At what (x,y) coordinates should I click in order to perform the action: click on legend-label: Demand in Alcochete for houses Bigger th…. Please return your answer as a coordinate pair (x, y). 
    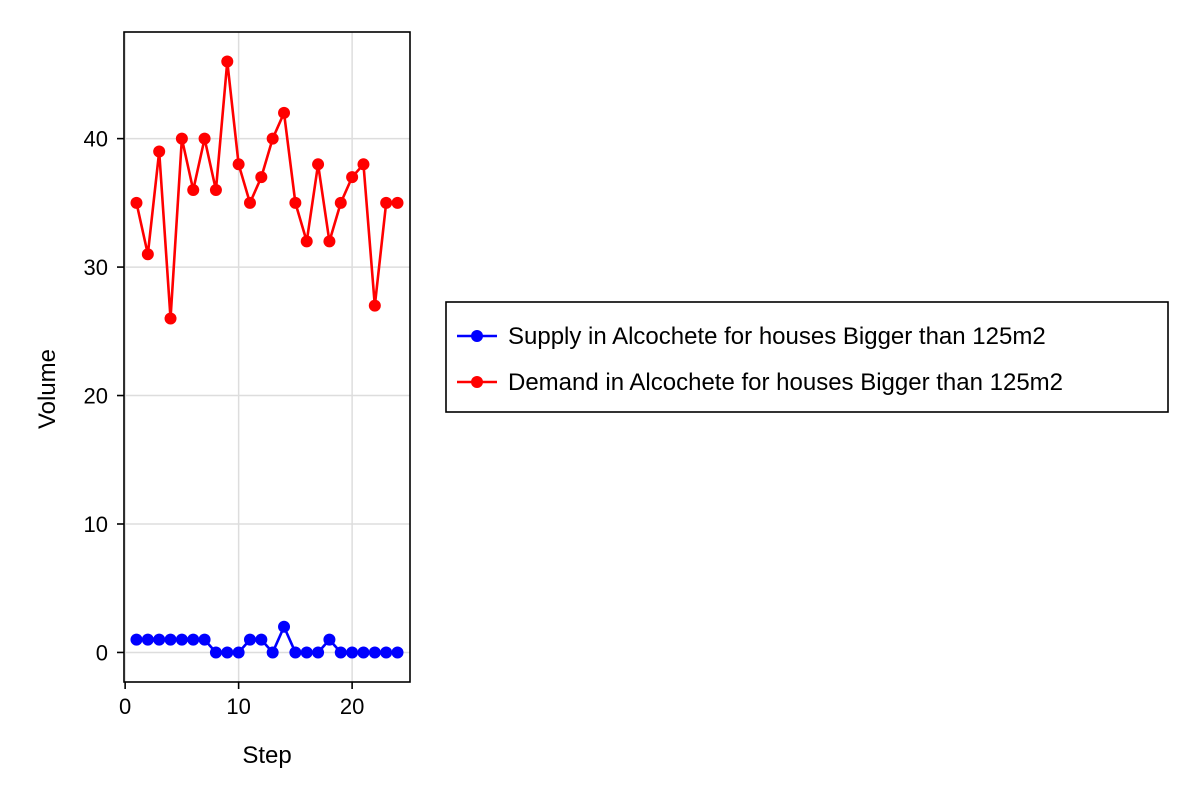
    Looking at the image, I should click on (785, 382).